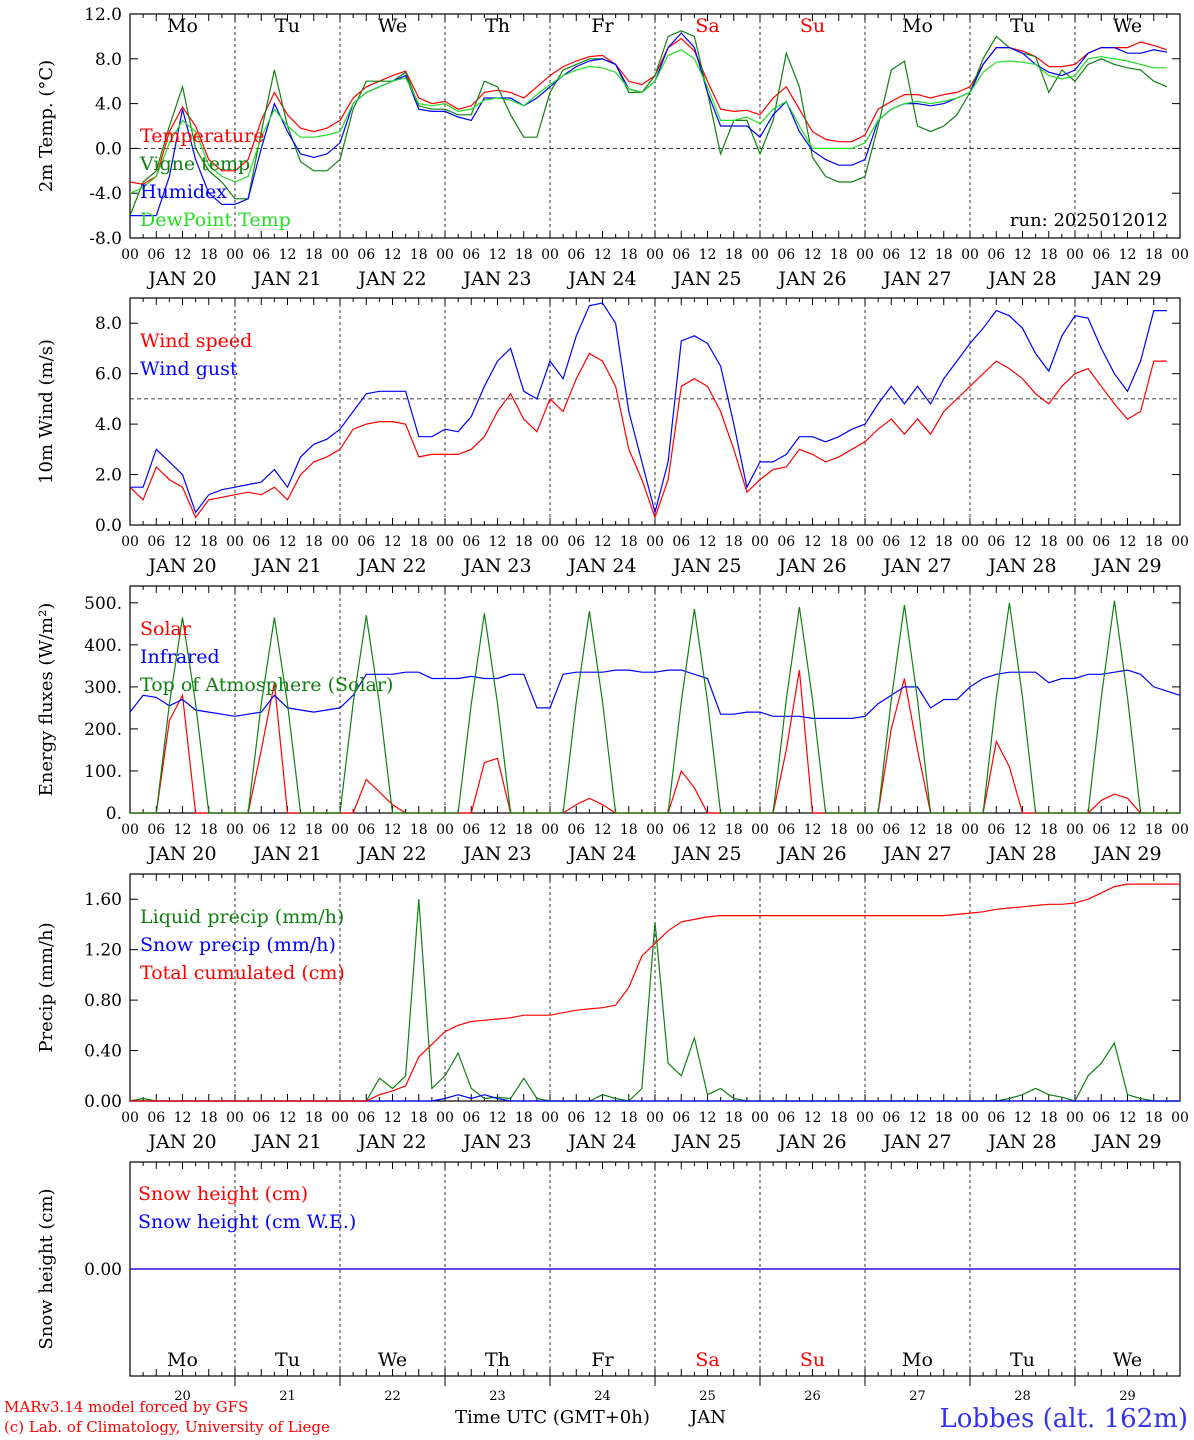  Describe the element at coordinates (103, 1001) in the screenshot. I see `y-tick-label: 0.80` at that location.